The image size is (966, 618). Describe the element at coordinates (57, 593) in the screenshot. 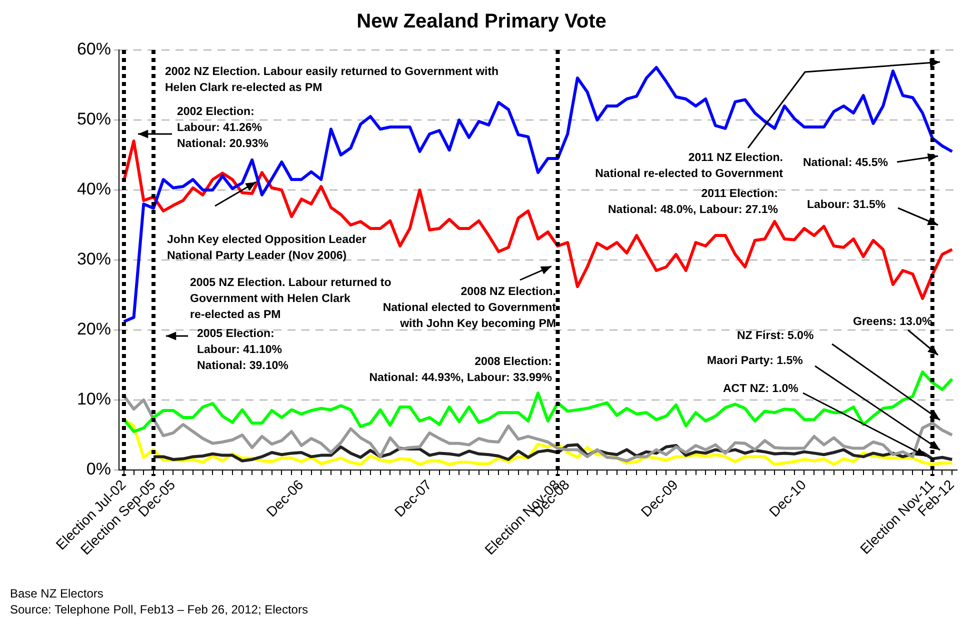

I see `text: Base NZ Electors` at that location.